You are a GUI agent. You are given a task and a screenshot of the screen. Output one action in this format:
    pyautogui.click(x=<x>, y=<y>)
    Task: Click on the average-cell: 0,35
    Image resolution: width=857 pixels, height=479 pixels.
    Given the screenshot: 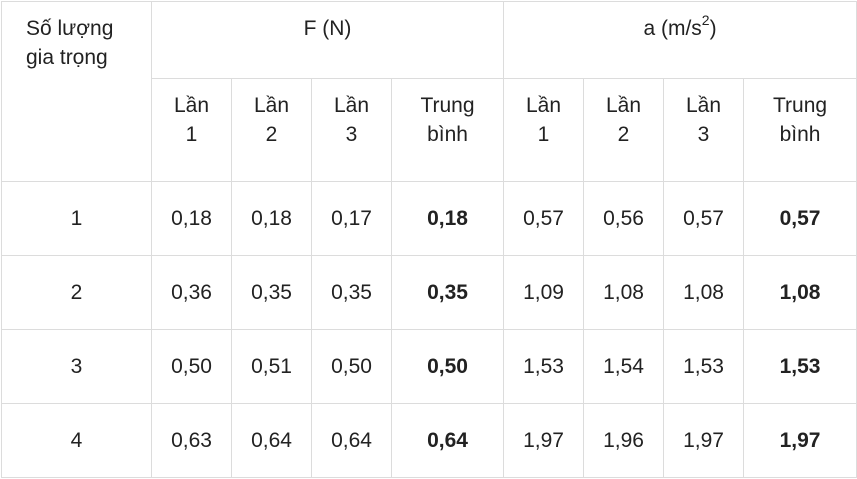 What is the action you would take?
    pyautogui.click(x=447, y=292)
    